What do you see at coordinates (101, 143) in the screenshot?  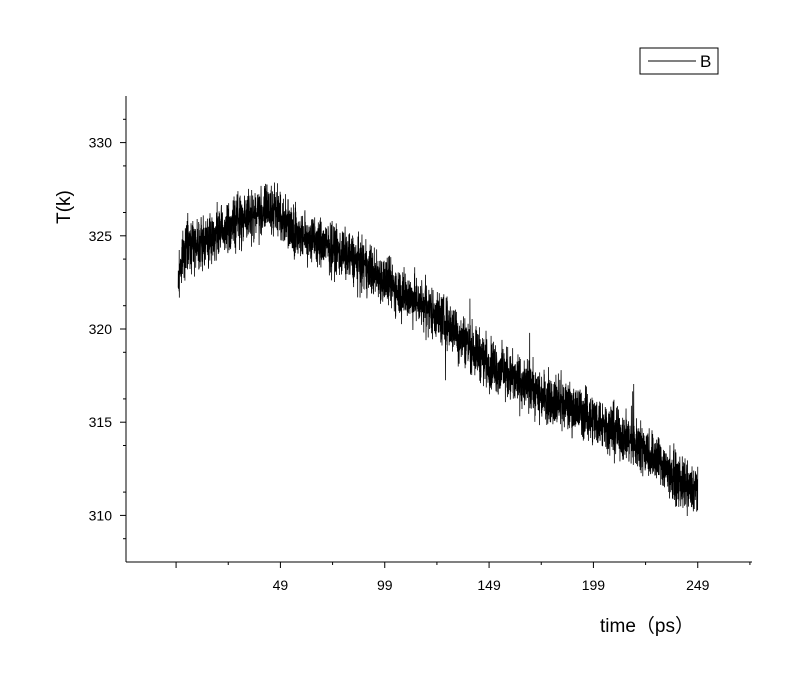 I see `y-tick-label: 330` at bounding box center [101, 143].